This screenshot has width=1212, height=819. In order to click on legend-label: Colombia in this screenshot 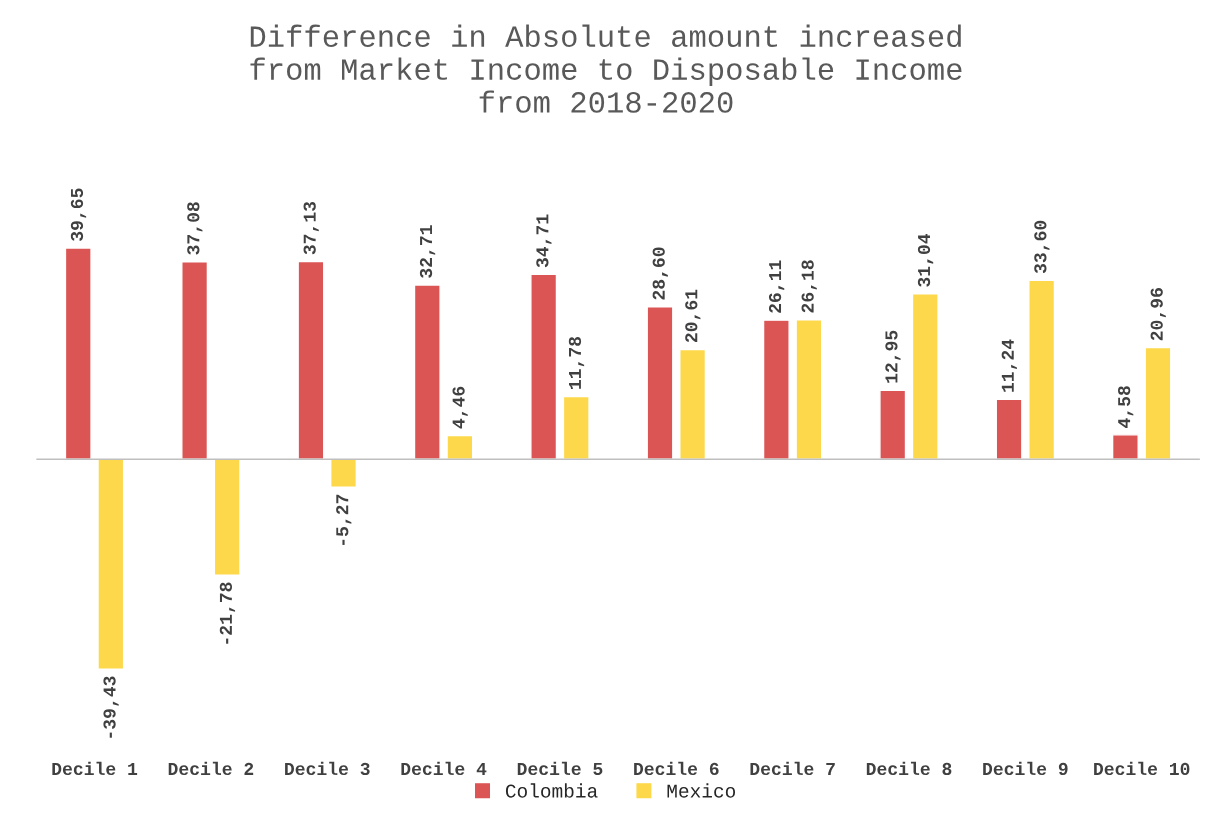, I will do `click(551, 790)`.